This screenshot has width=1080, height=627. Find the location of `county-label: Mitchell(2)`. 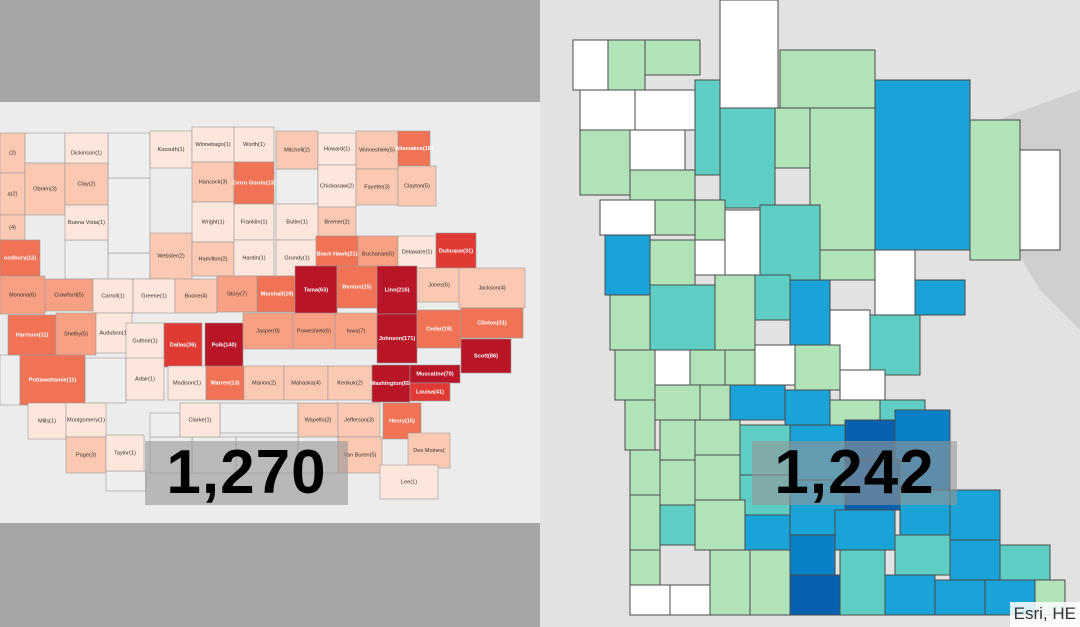

county-label: Mitchell(2) is located at coordinates (297, 150).